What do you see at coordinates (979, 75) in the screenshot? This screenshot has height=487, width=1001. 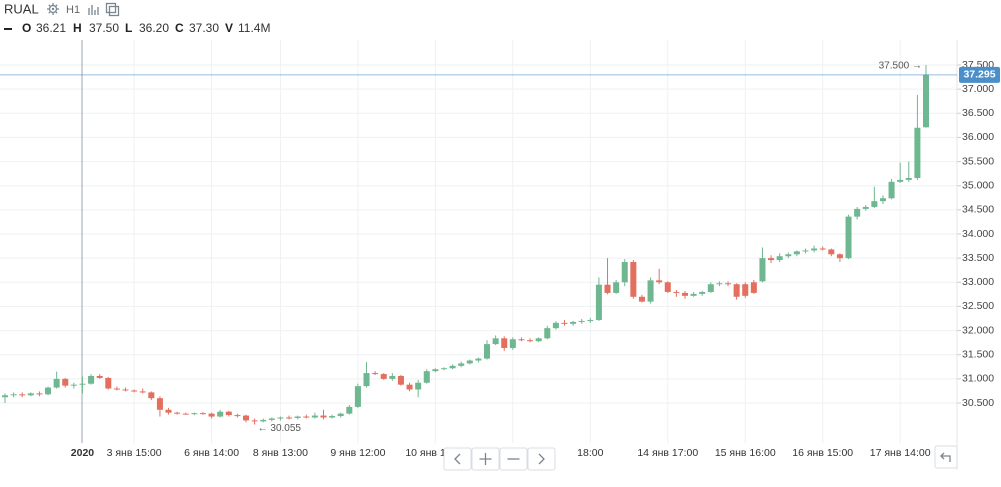 I see `last-price-label: 37.295` at bounding box center [979, 75].